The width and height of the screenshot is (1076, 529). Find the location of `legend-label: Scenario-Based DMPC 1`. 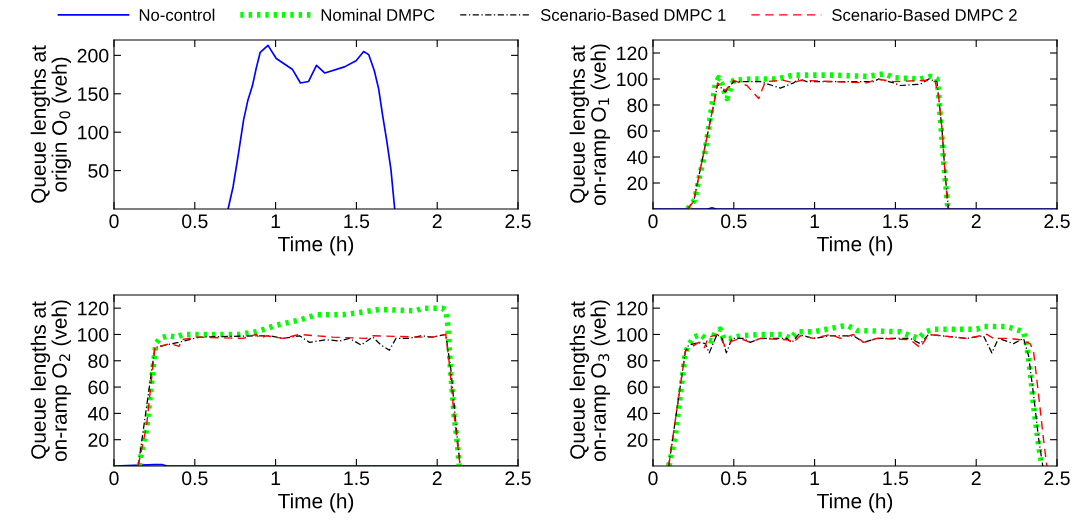

legend-label: Scenario-Based DMPC 1 is located at coordinates (633, 14).